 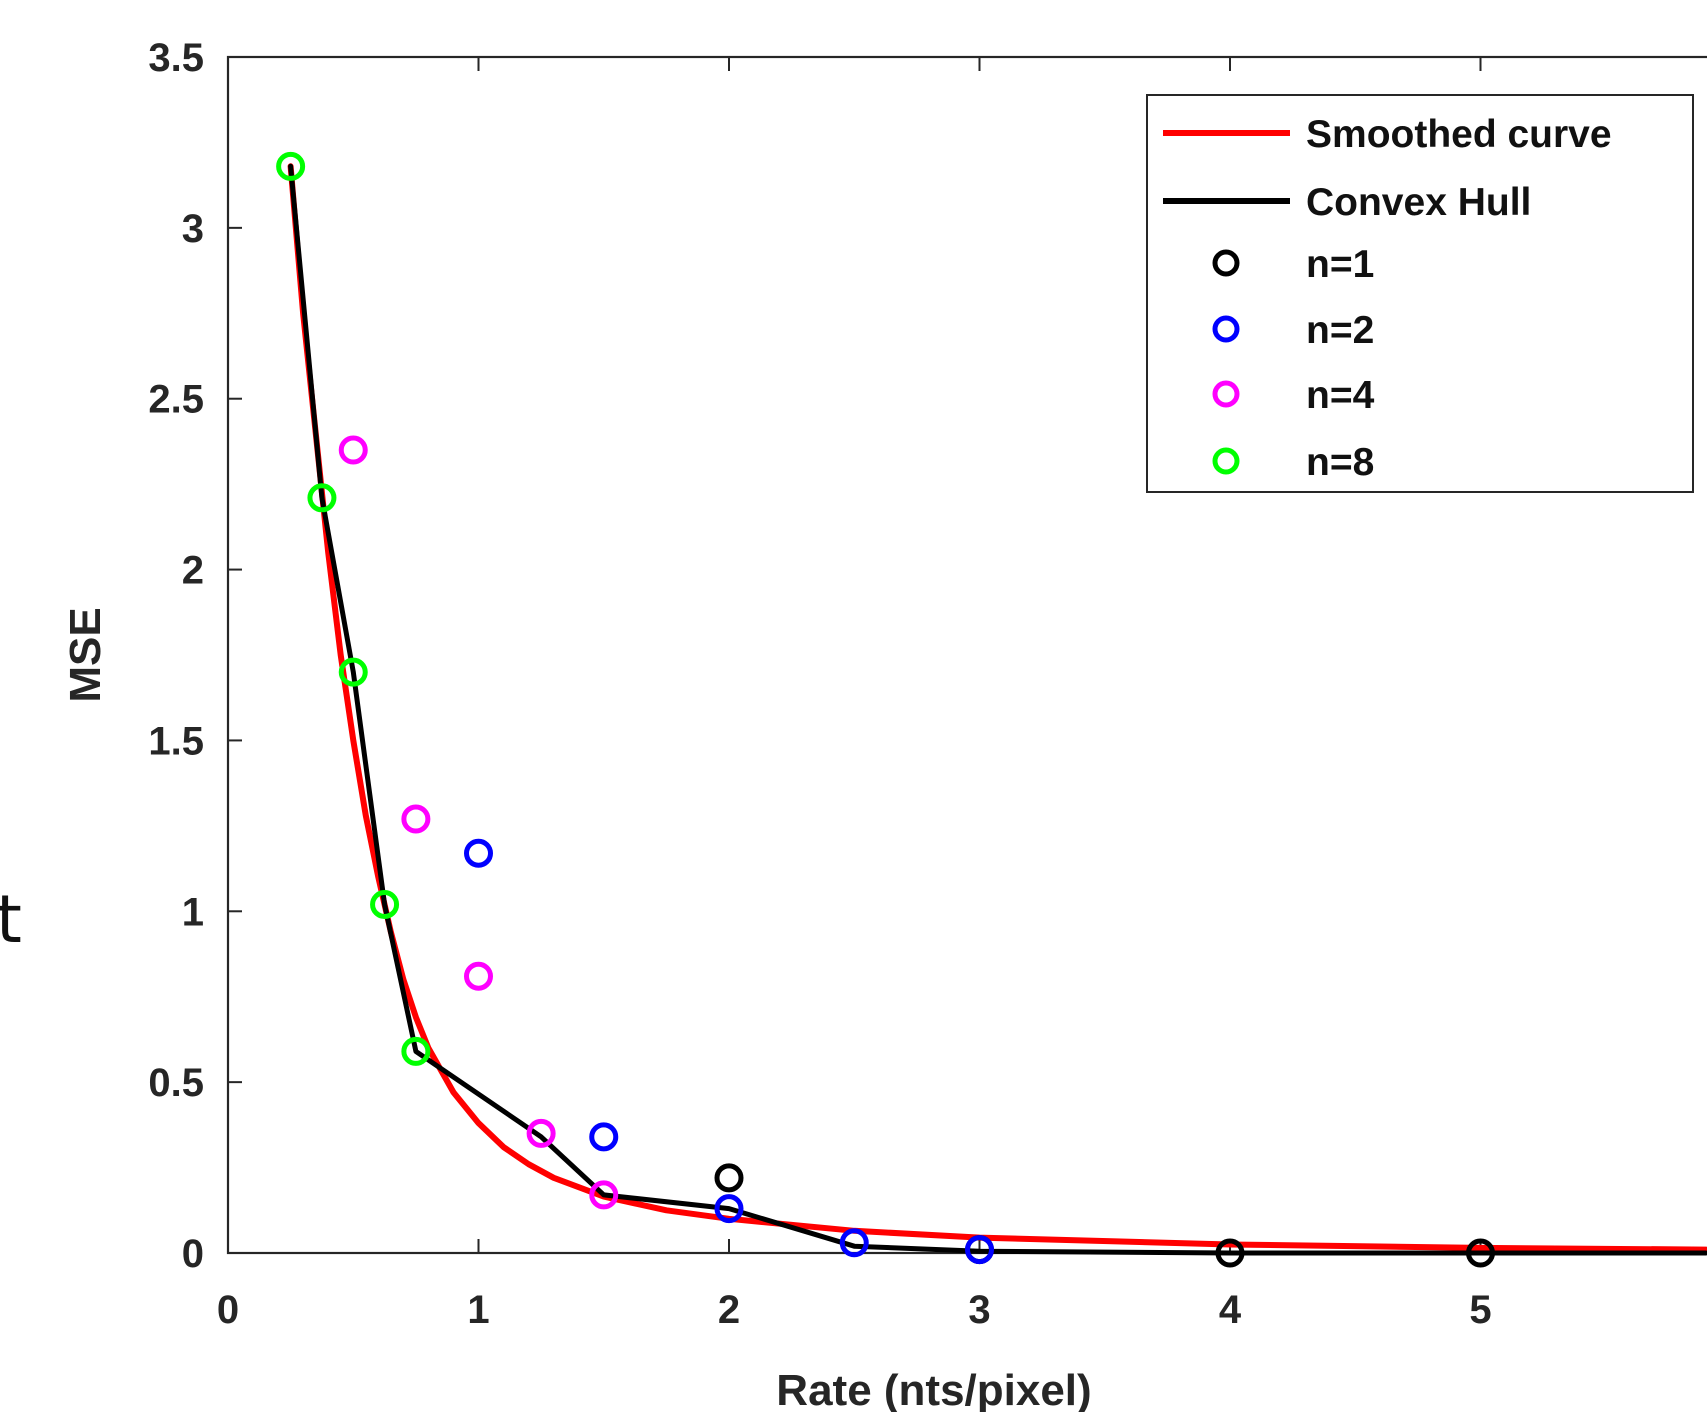 What do you see at coordinates (1340, 330) in the screenshot?
I see `legend-label-3: n=2` at bounding box center [1340, 330].